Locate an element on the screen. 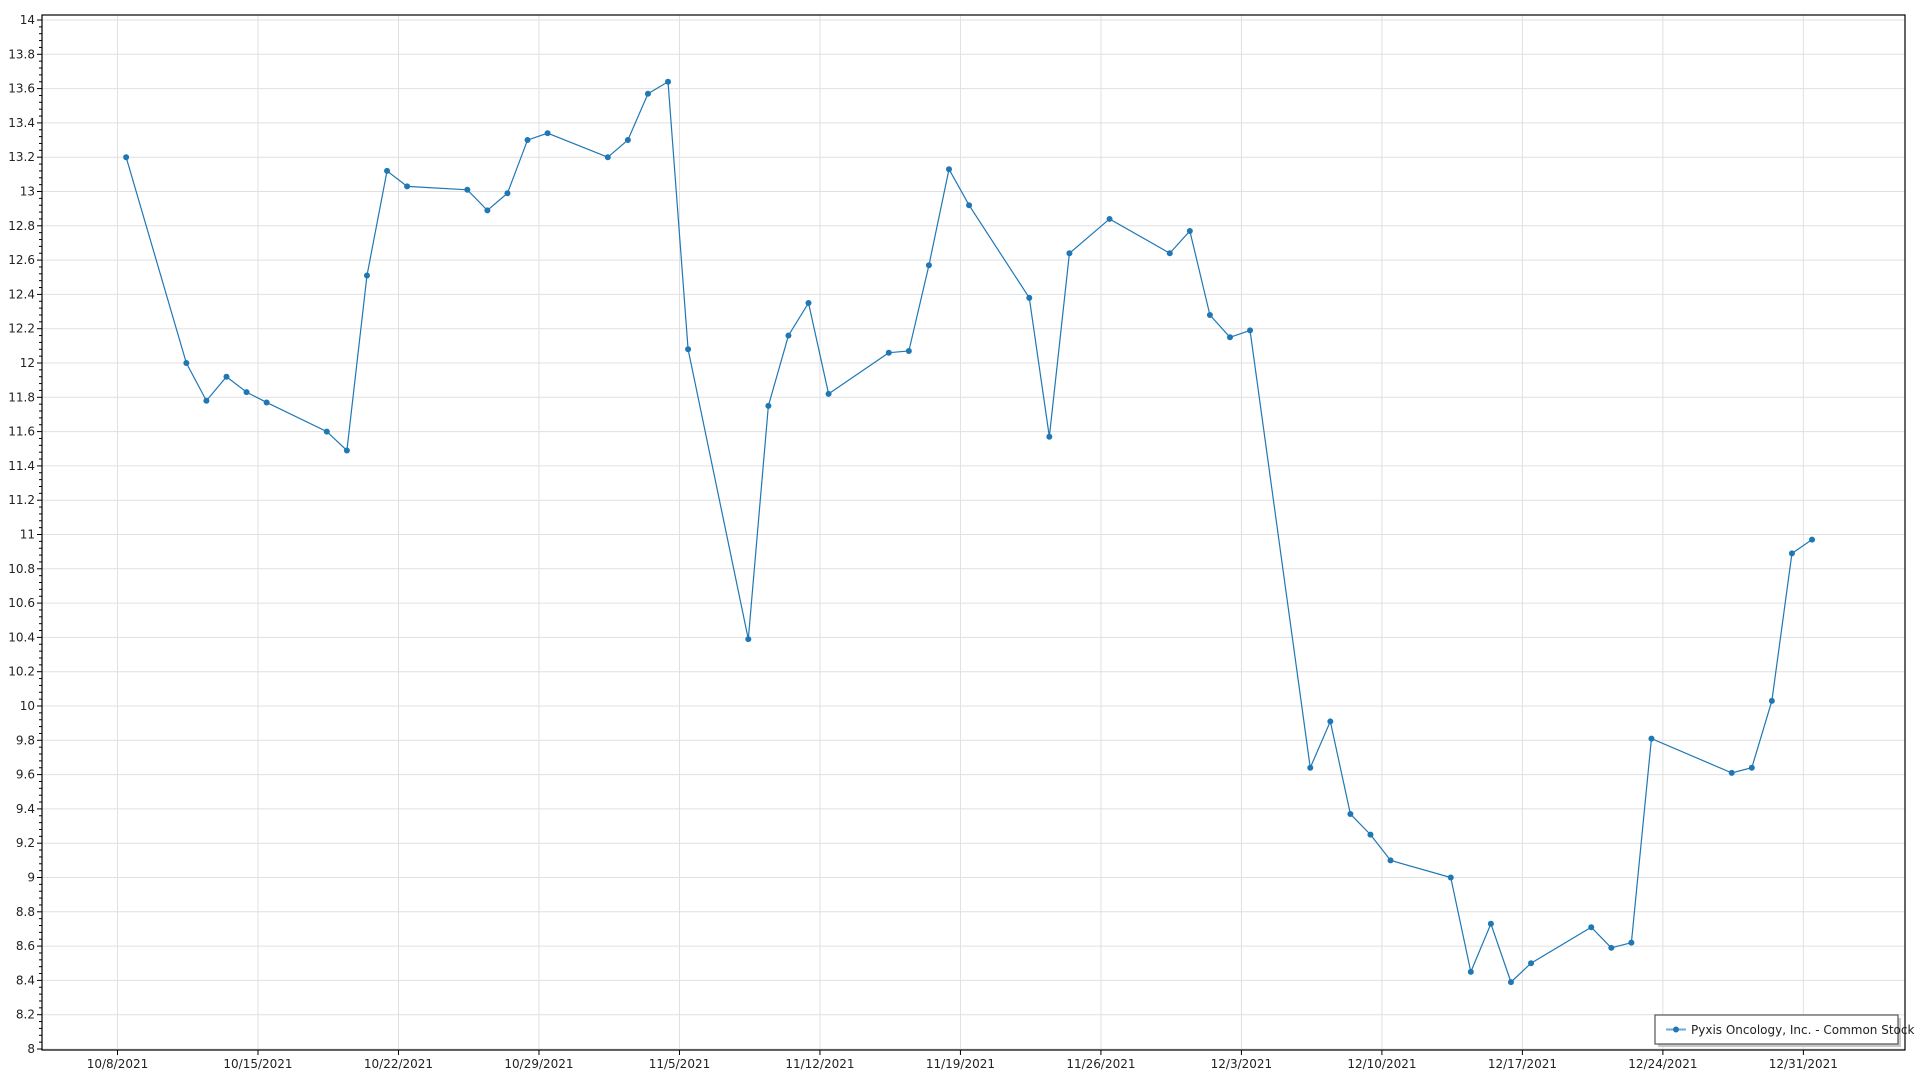  legend-box is located at coordinates (1776, 1029).